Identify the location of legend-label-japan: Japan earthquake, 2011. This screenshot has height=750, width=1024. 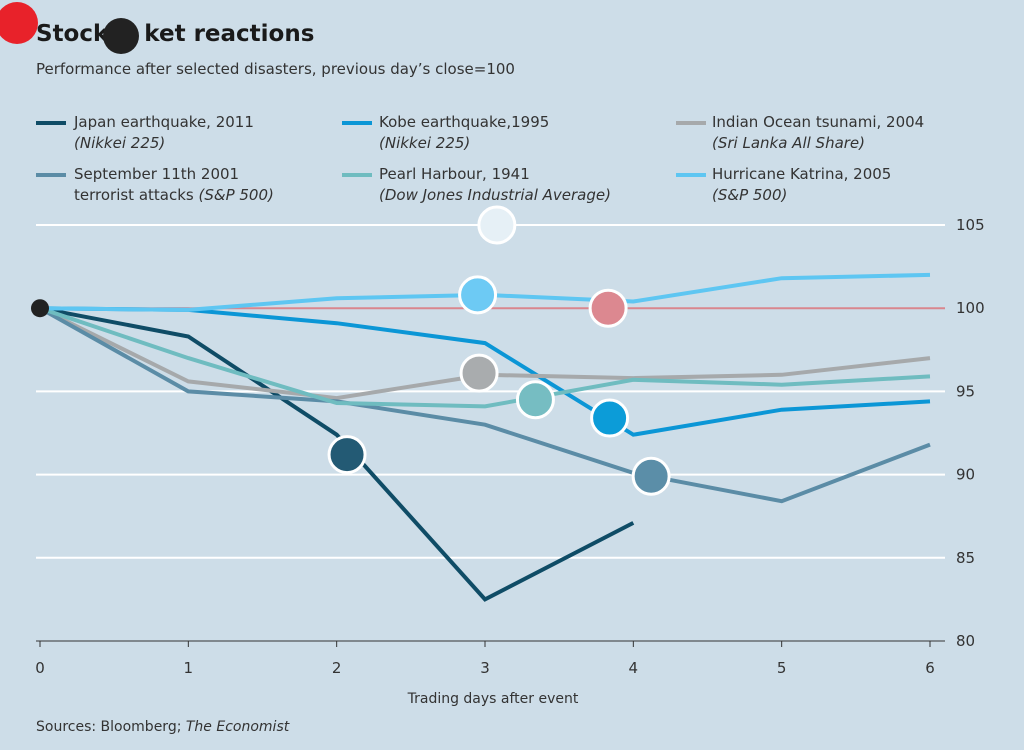
(164, 122).